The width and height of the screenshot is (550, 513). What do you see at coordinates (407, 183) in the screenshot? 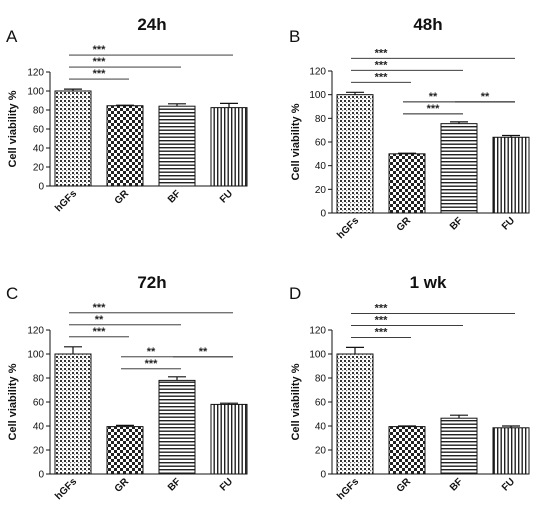
I see `panel-b-bar-gr` at bounding box center [407, 183].